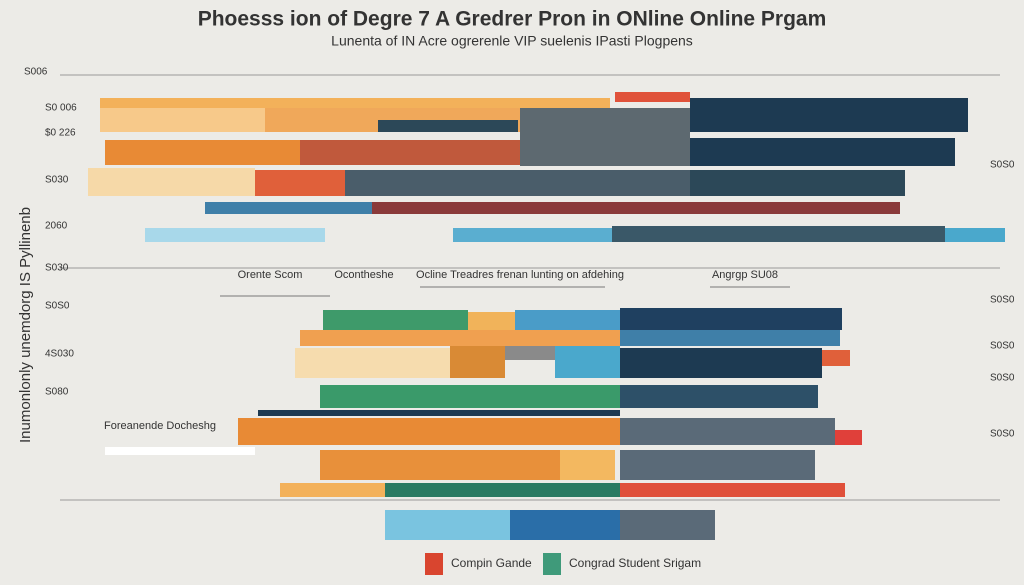  Describe the element at coordinates (491, 563) in the screenshot. I see `legend-label: Compin Gande` at that location.